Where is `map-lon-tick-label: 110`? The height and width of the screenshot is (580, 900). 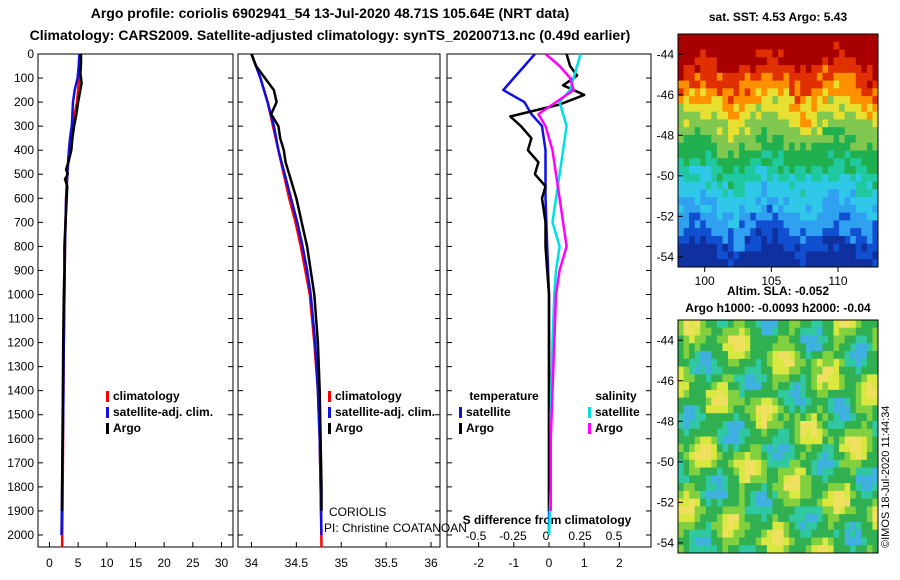
map-lon-tick-label: 110 is located at coordinates (837, 281).